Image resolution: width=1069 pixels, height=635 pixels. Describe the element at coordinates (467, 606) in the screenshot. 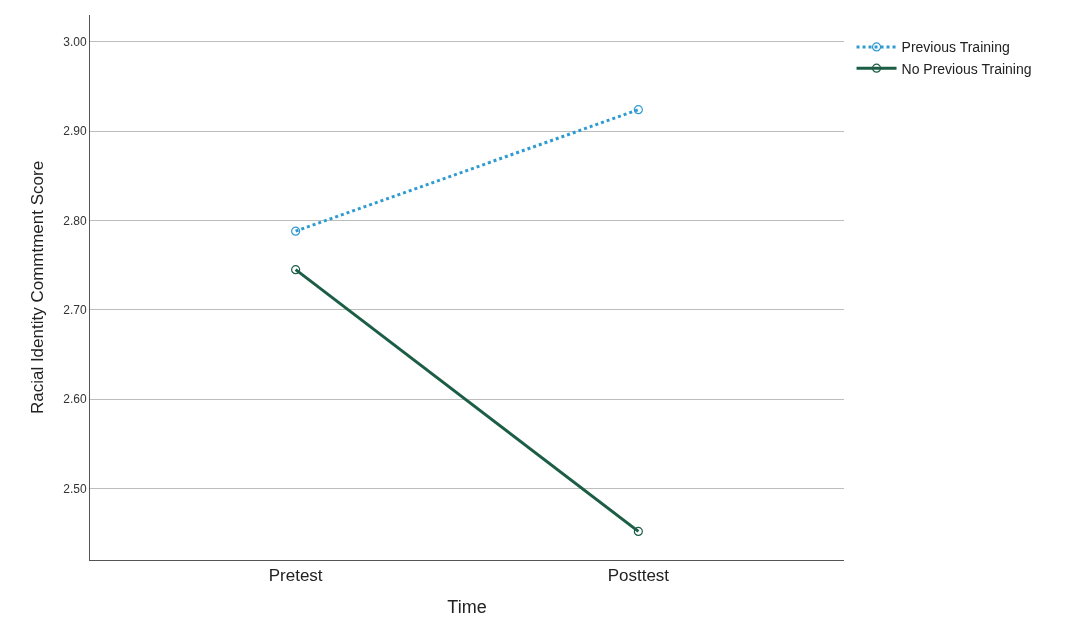

I see `x-axis-title: Time` at that location.